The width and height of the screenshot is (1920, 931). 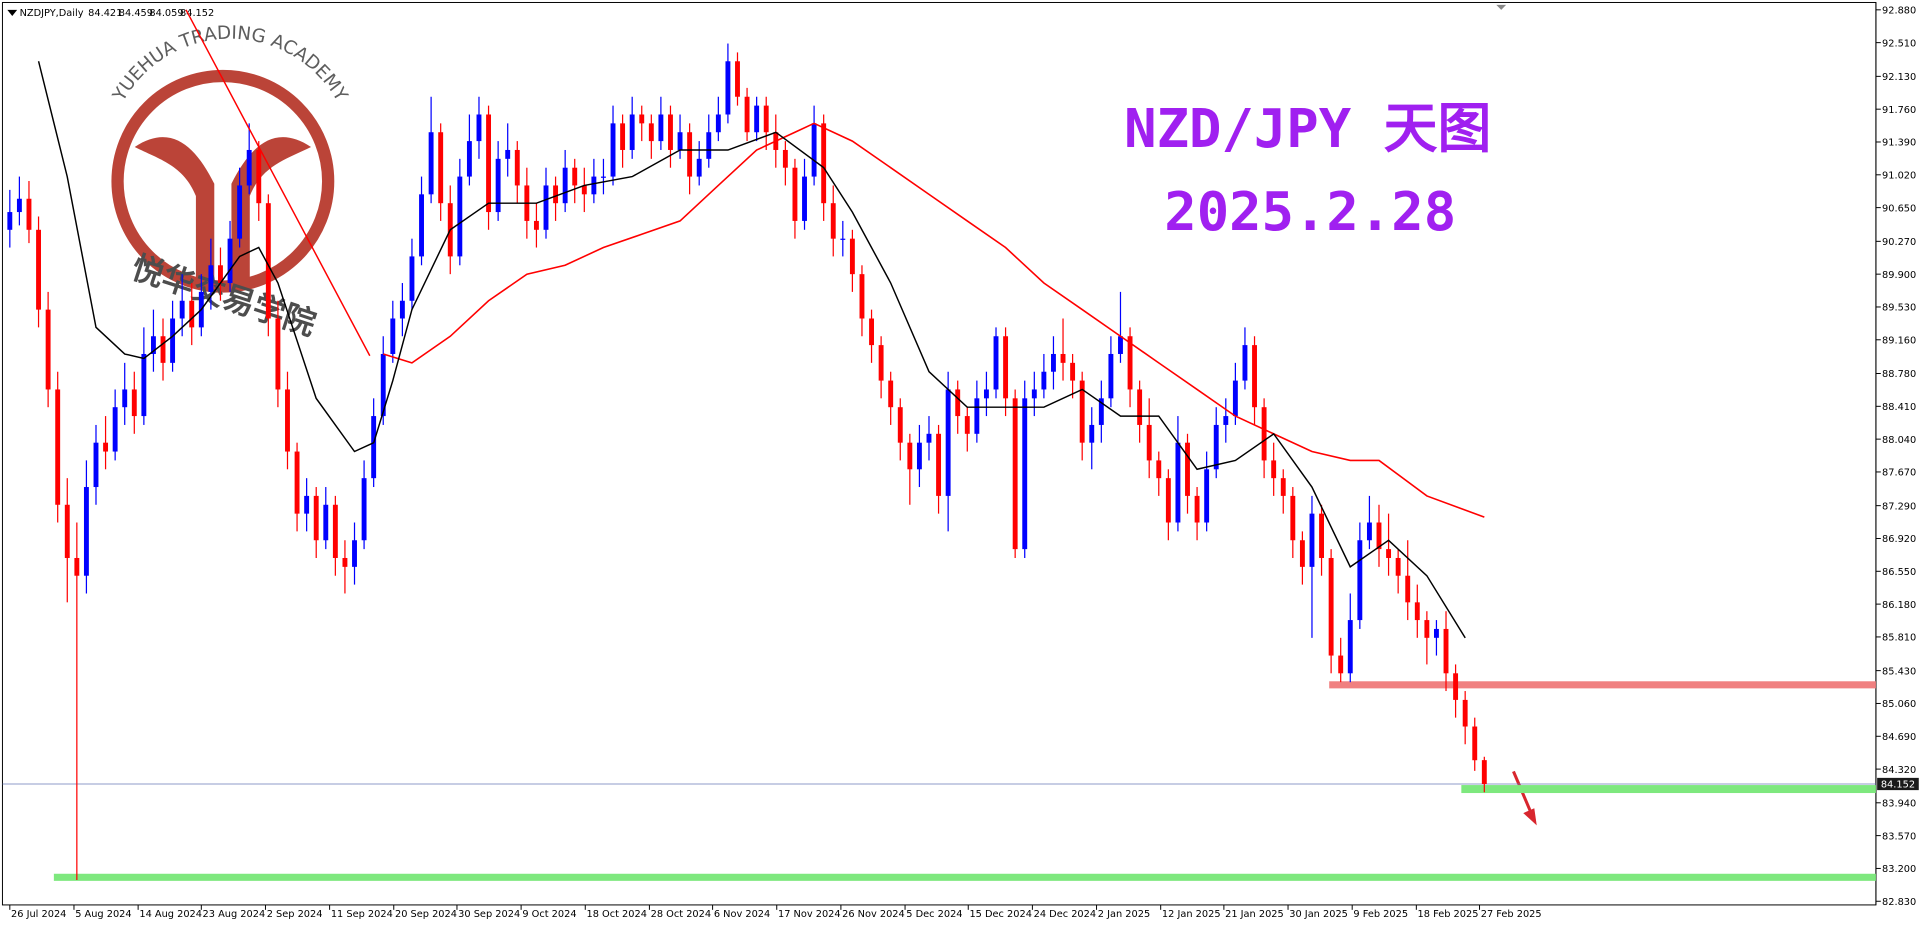 I want to click on y-tick-label: 91.390, so click(x=1899, y=143).